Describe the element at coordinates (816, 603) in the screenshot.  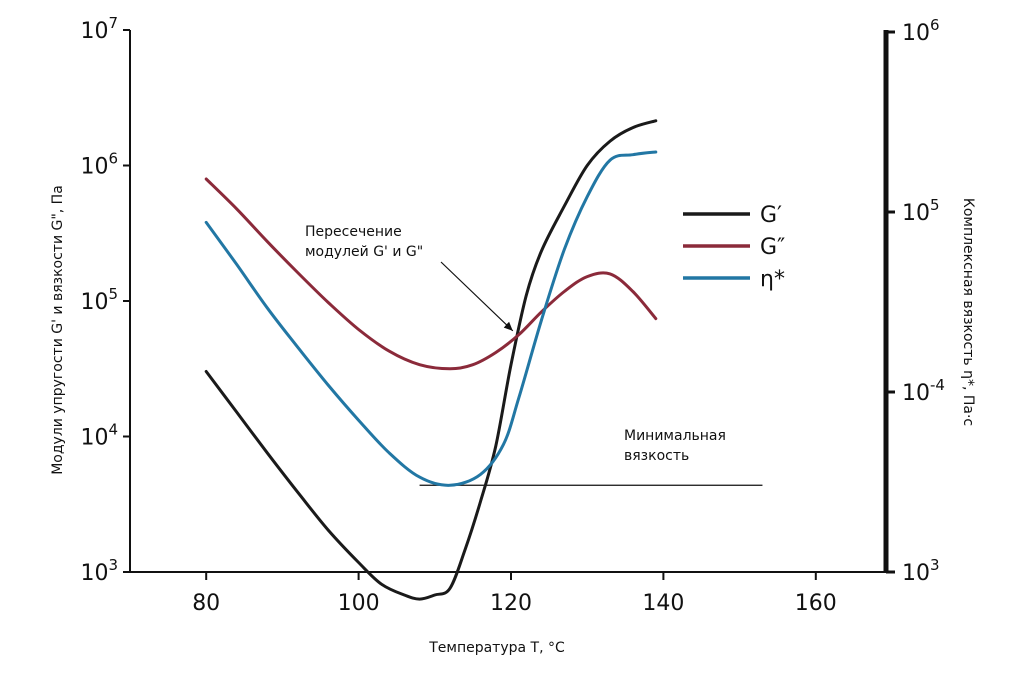
I see `x-tick-label: 160` at that location.